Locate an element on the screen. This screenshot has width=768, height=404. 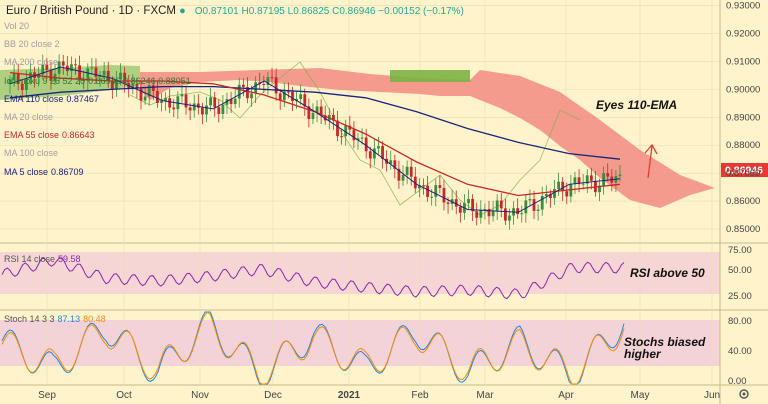
indicator-legend-item: EMA 55 close 0.86643 is located at coordinates (49, 135).